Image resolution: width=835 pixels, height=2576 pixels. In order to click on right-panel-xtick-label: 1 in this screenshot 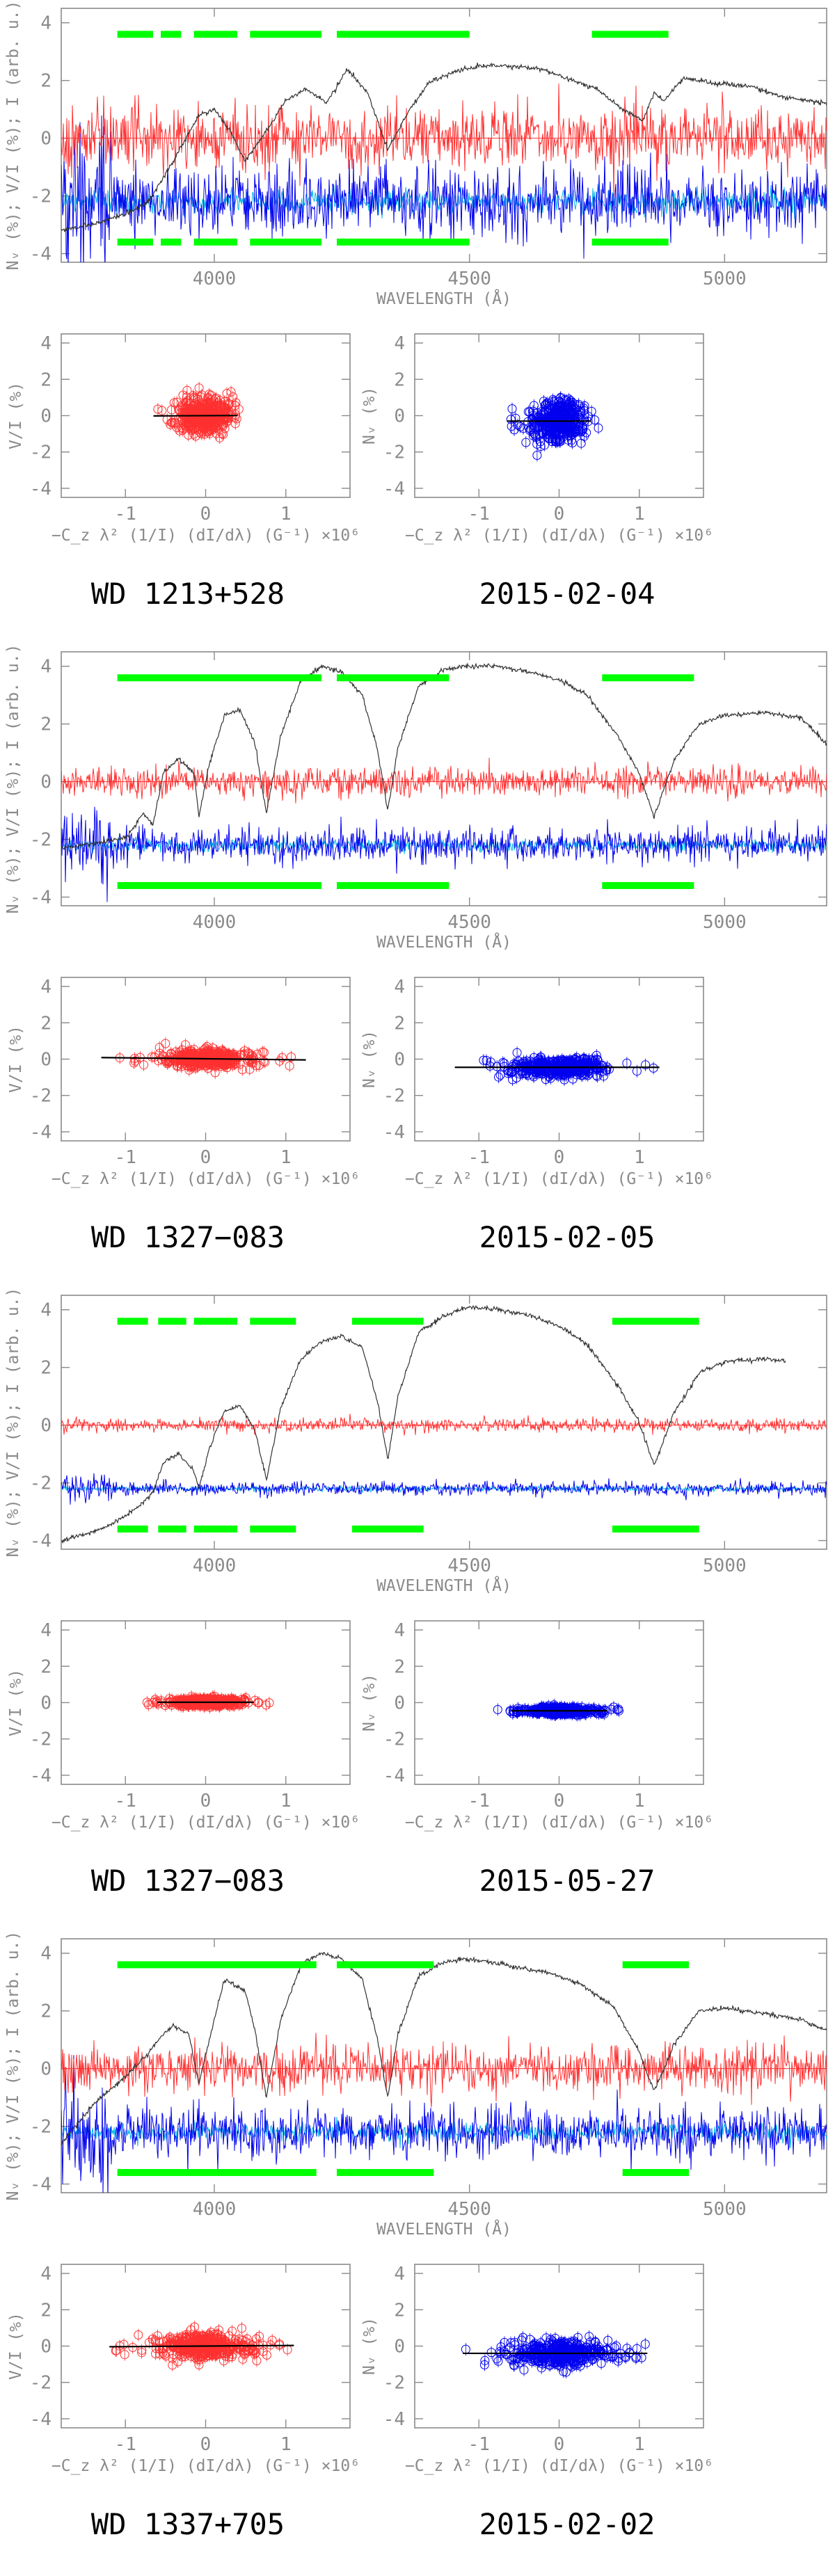, I will do `click(639, 514)`.